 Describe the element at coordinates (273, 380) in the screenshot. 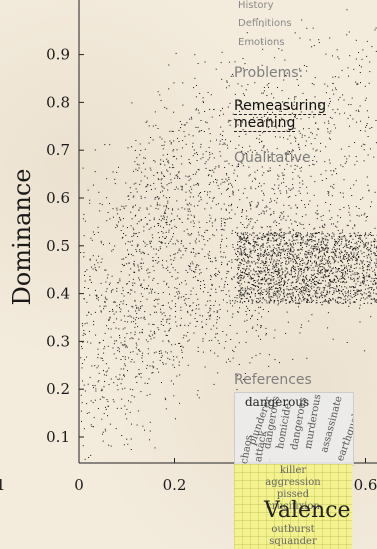

I see `toc-item-references: References` at that location.